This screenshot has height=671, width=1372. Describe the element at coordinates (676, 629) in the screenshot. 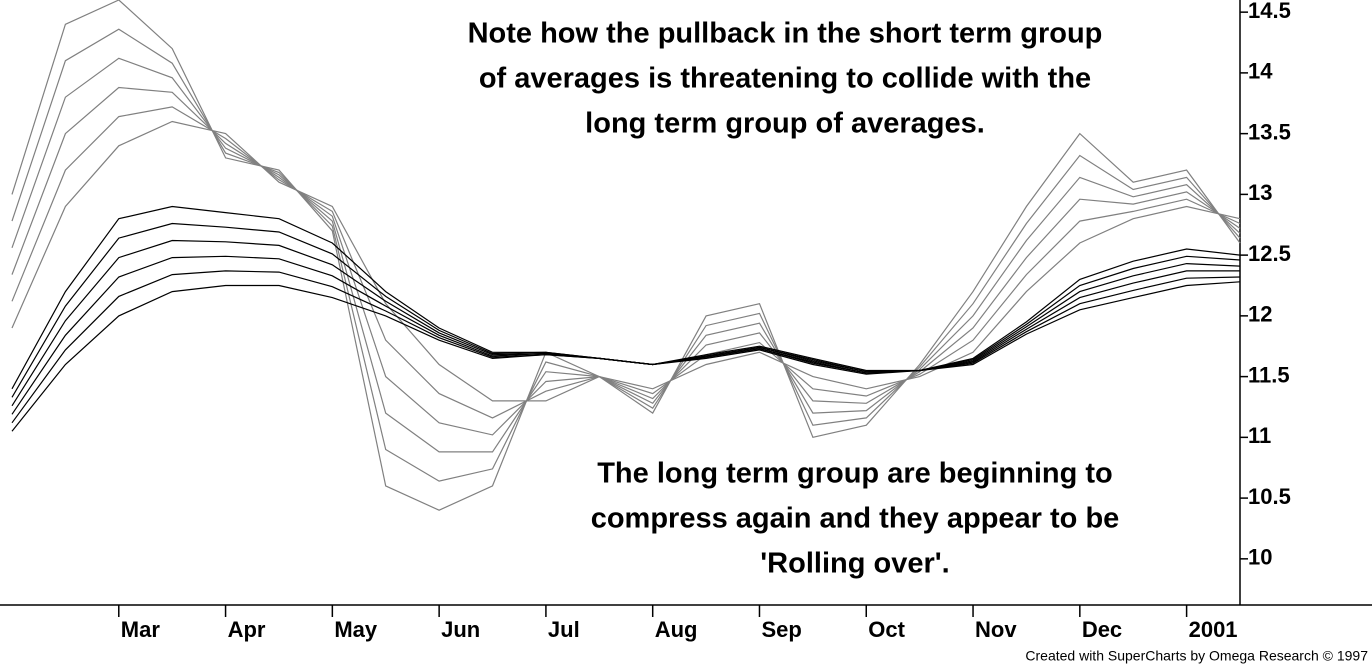

I see `x-tick-label: Aug` at that location.